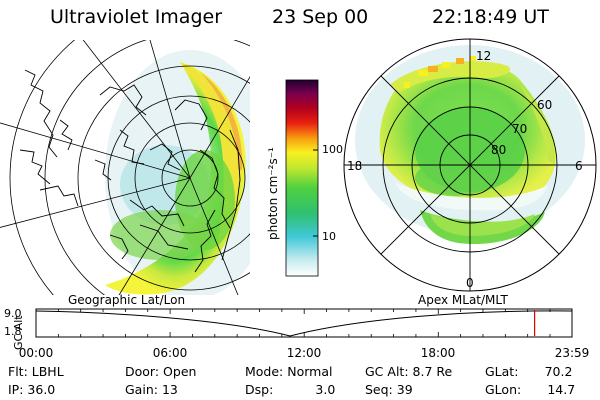 This screenshot has height=400, width=600. Describe the element at coordinates (528, 371) in the screenshot. I see `meta-glat: GLat: 70.2` at that location.